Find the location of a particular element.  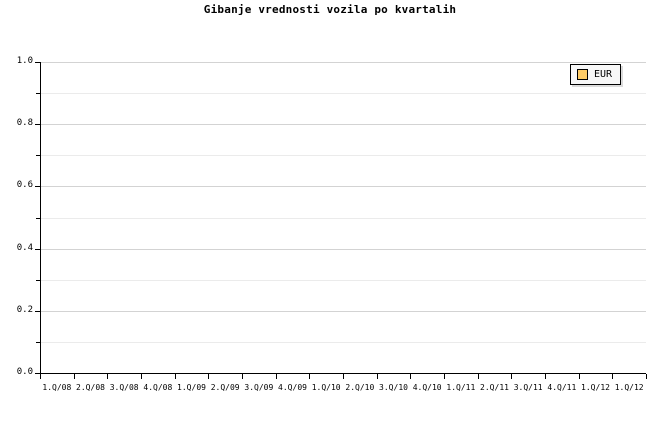

y-axis-label-layer: 0.0 0.2 0.4 0.6 0.8 1.0 is located at coordinates (16, 220).